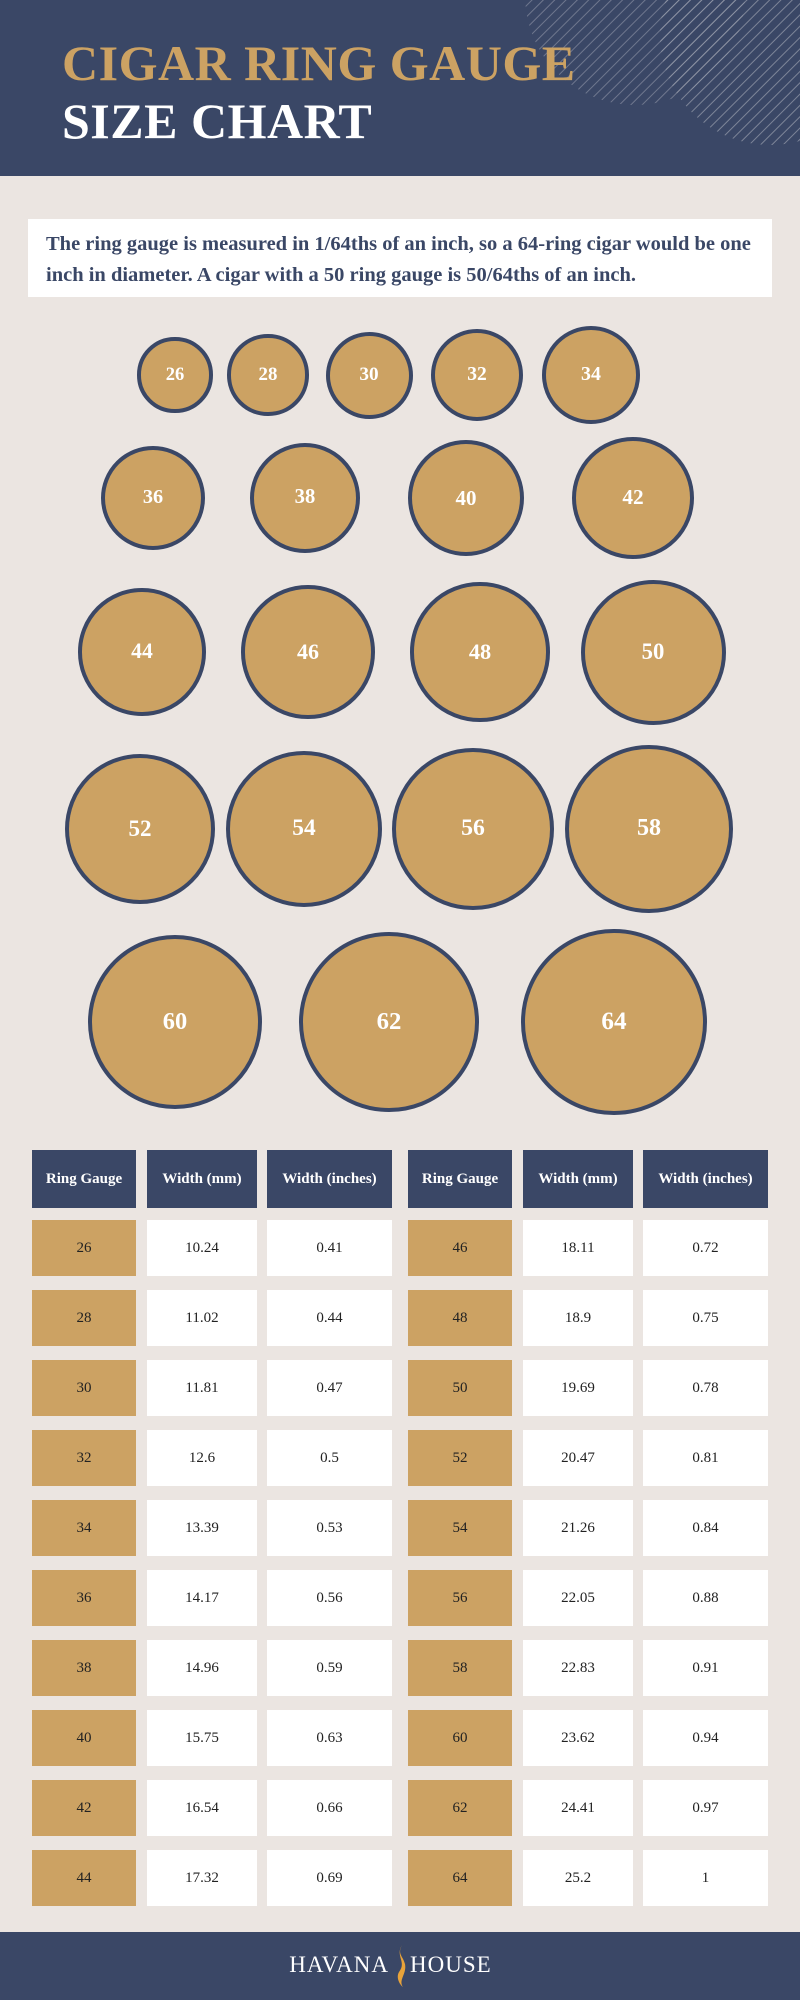 The width and height of the screenshot is (800, 2000). What do you see at coordinates (217, 121) in the screenshot?
I see `title: SIZE CHART` at bounding box center [217, 121].